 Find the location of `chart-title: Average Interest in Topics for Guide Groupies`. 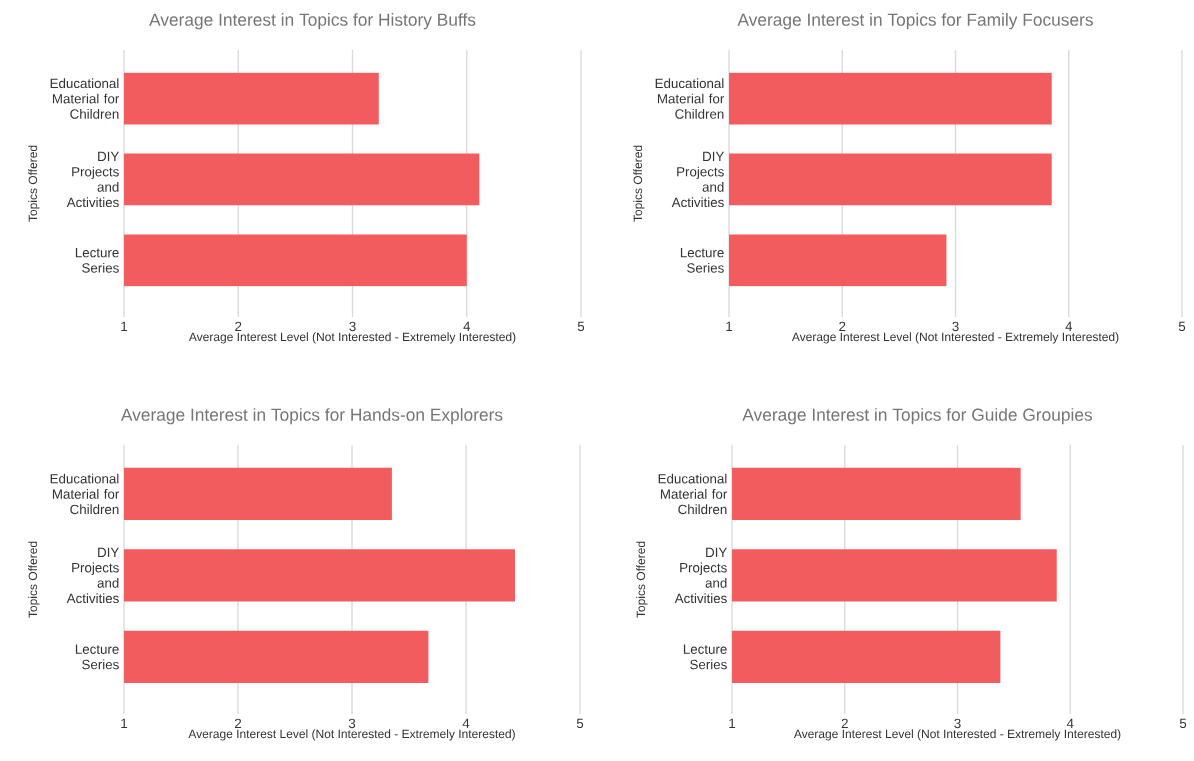

chart-title: Average Interest in Topics for Guide Groupies is located at coordinates (917, 416).